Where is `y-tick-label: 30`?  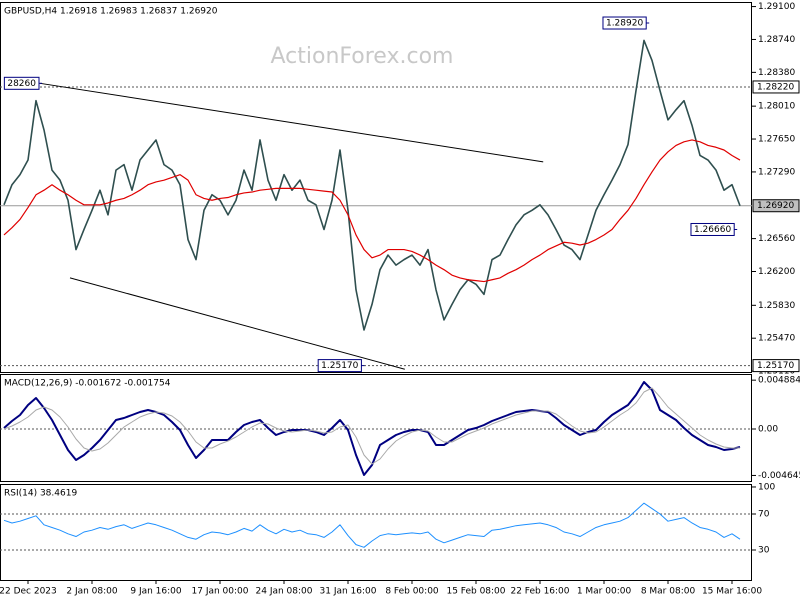 y-tick-label: 30 is located at coordinates (764, 551).